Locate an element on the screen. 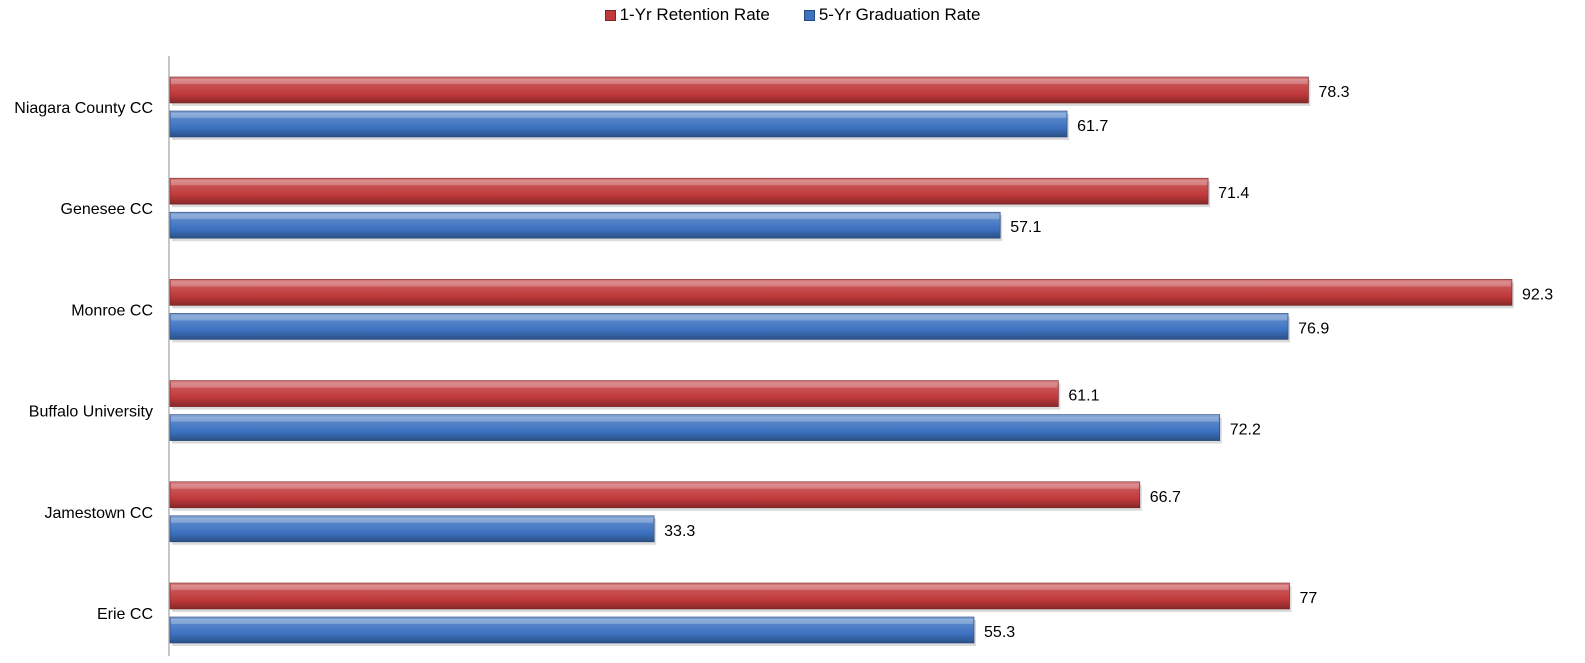 This screenshot has width=1585, height=663. data-label-1-yr-retention-rate-buffalo-university: 61.1 is located at coordinates (1083, 396).